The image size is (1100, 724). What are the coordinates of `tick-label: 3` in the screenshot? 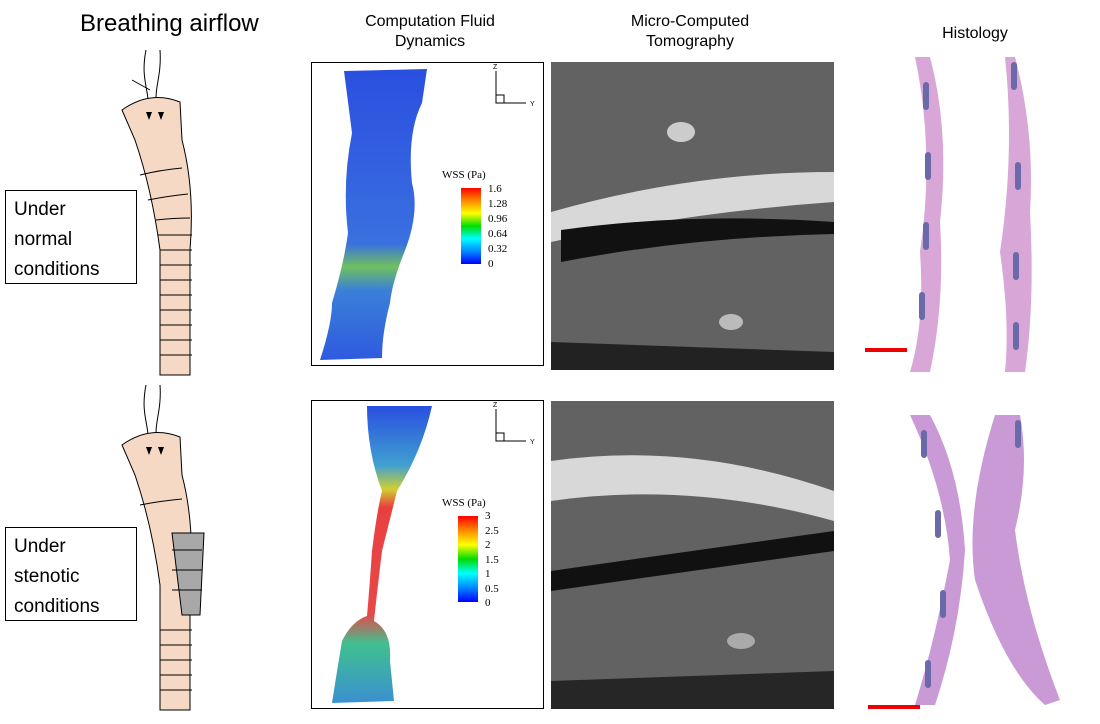 It's located at (488, 516).